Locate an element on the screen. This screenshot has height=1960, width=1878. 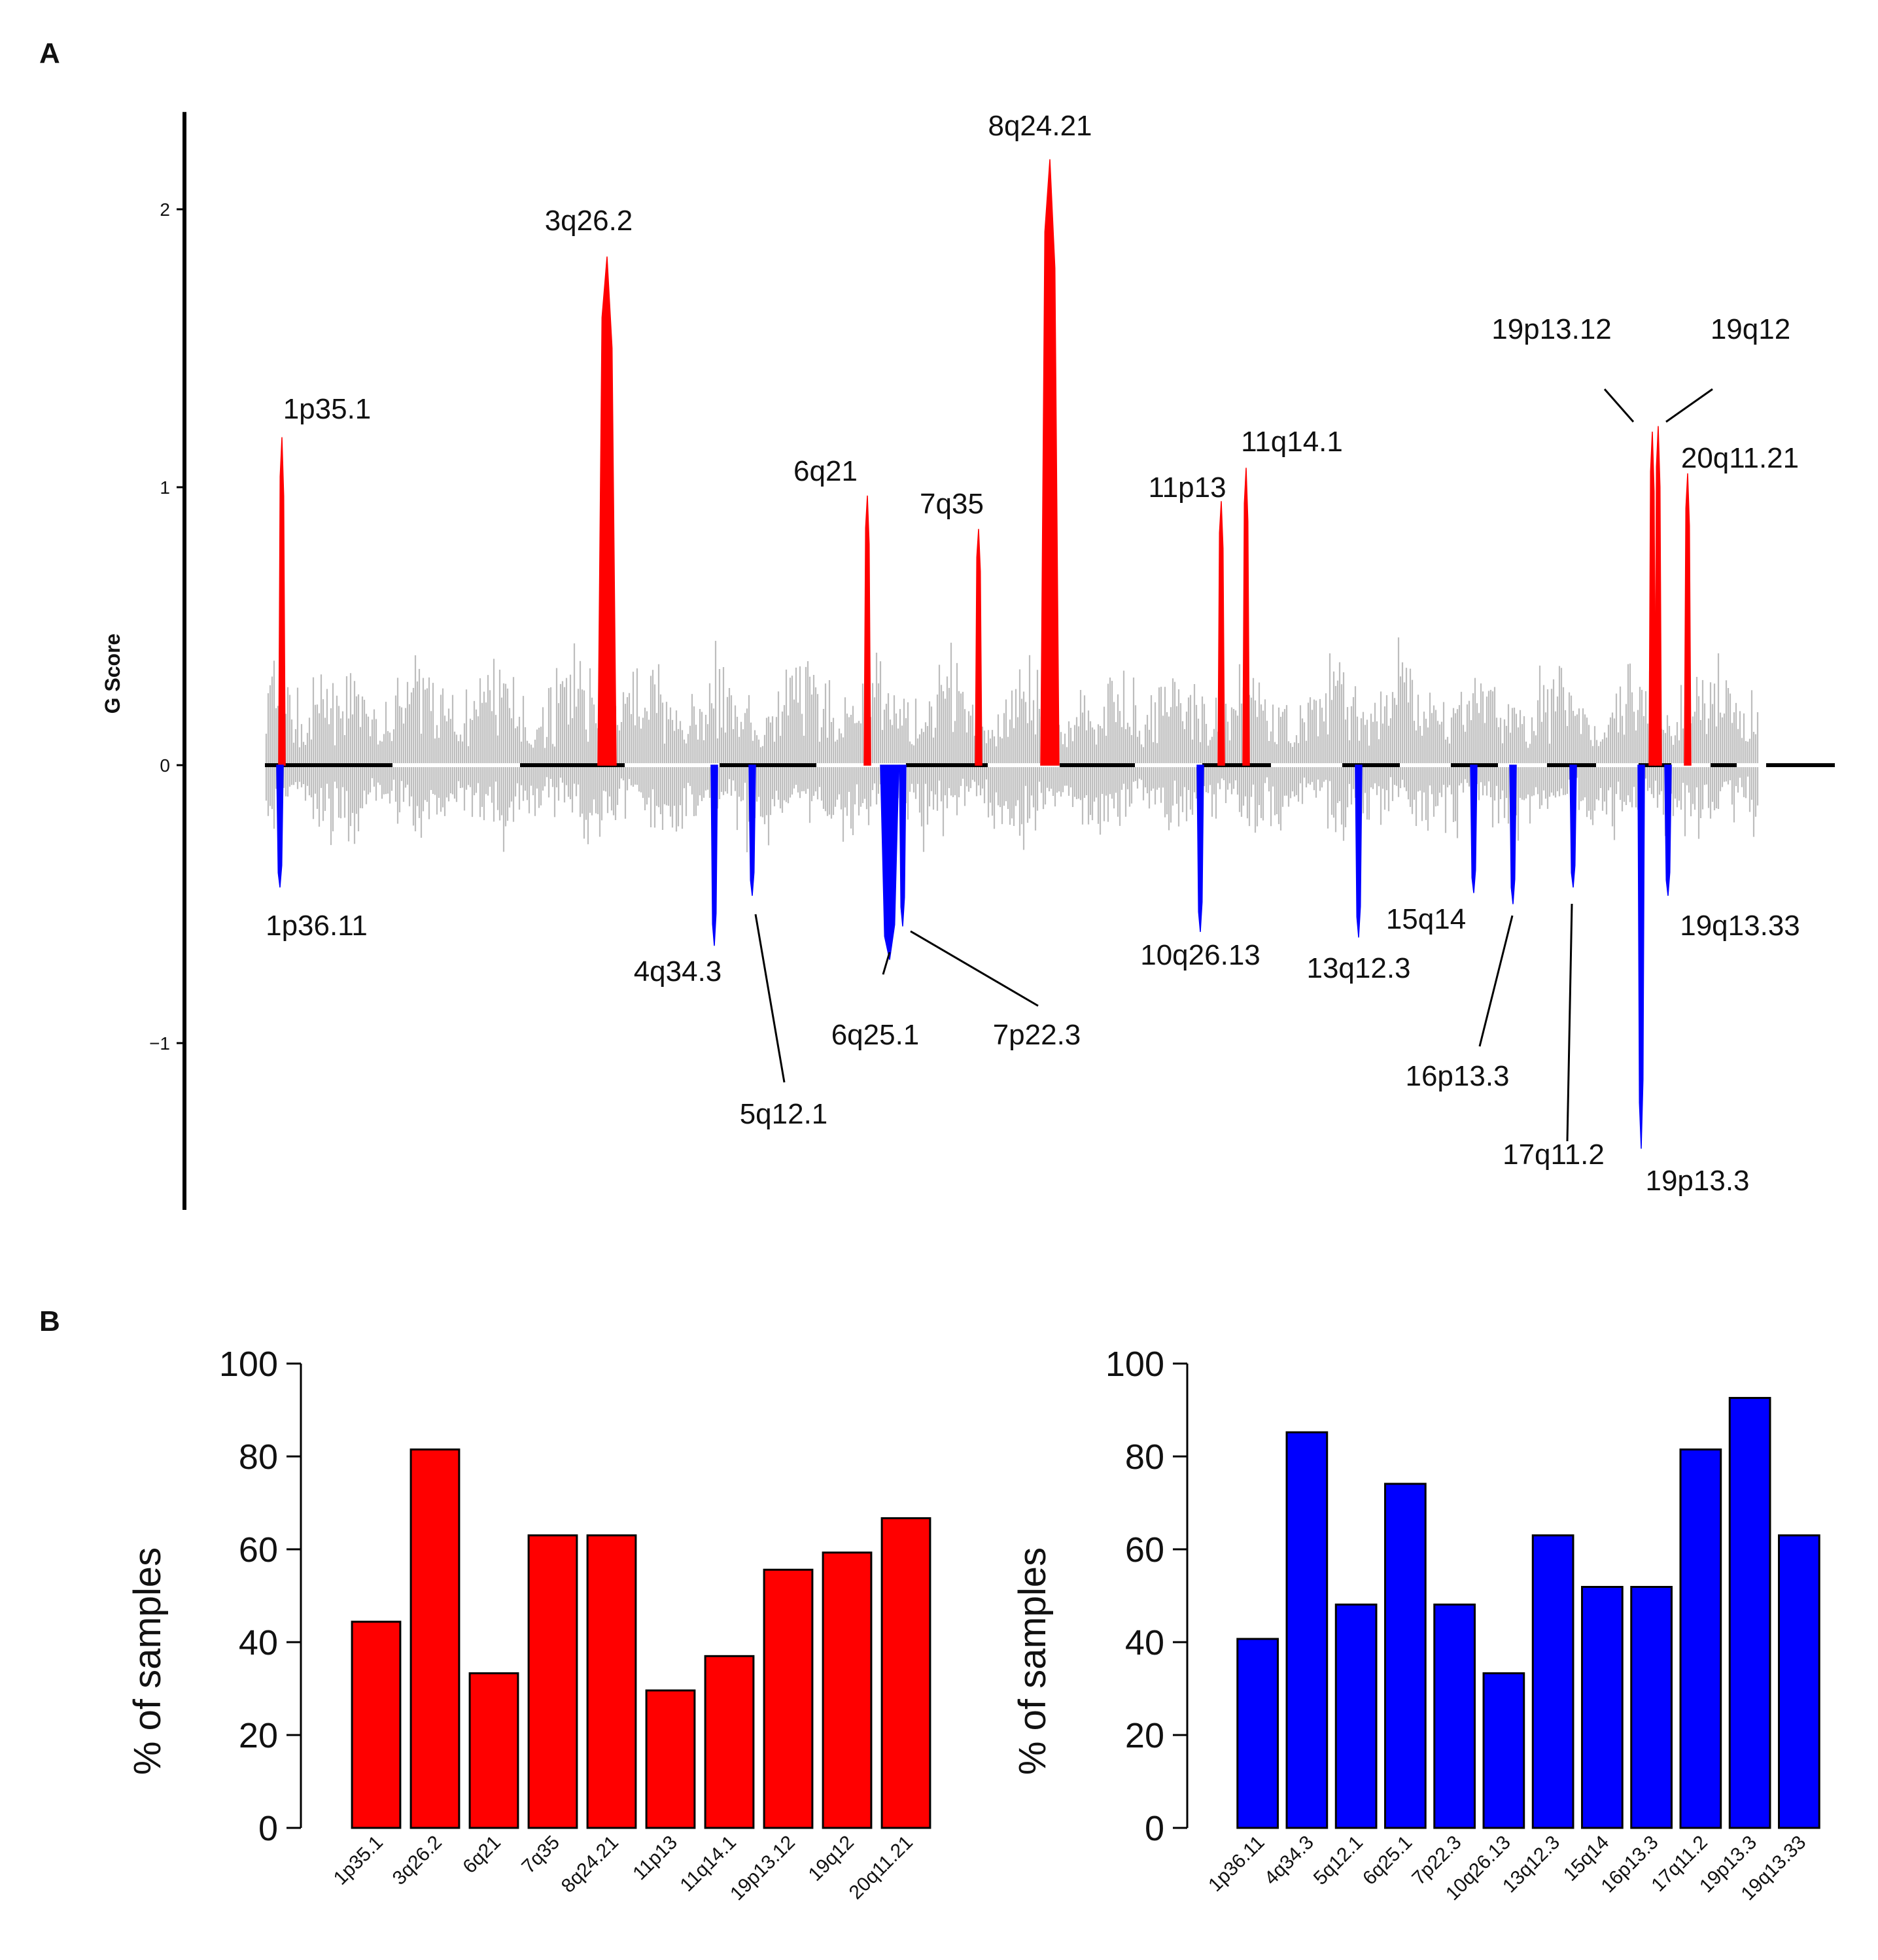
bar-1p35.1 is located at coordinates (376, 1725).